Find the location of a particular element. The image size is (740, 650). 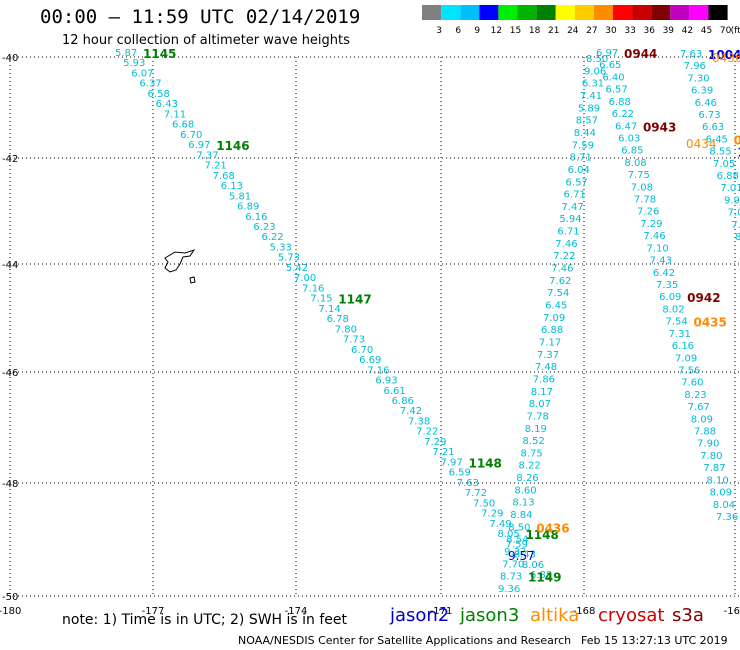

wave-height-label: 7.09 is located at coordinates (554, 318).